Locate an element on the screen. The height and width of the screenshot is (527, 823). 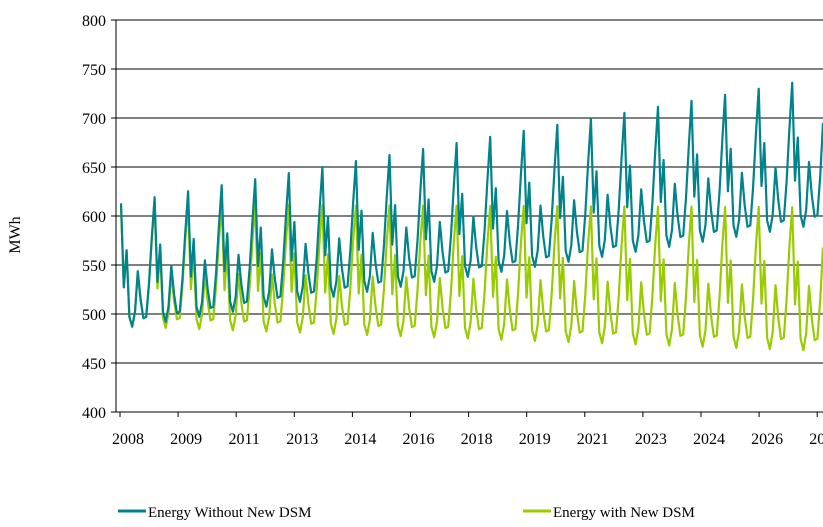
x-tick-label: 2021 is located at coordinates (593, 439).